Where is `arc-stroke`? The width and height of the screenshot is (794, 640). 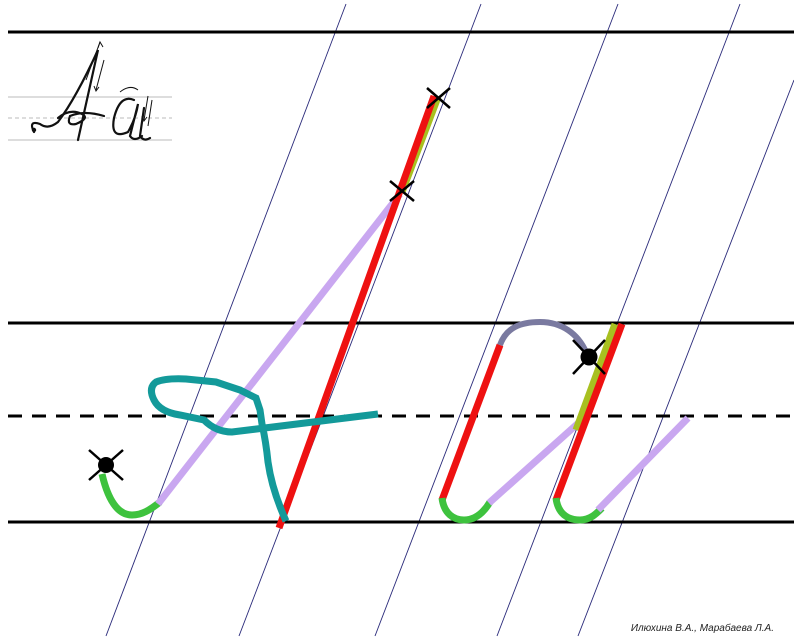
arc-stroke is located at coordinates (543, 336).